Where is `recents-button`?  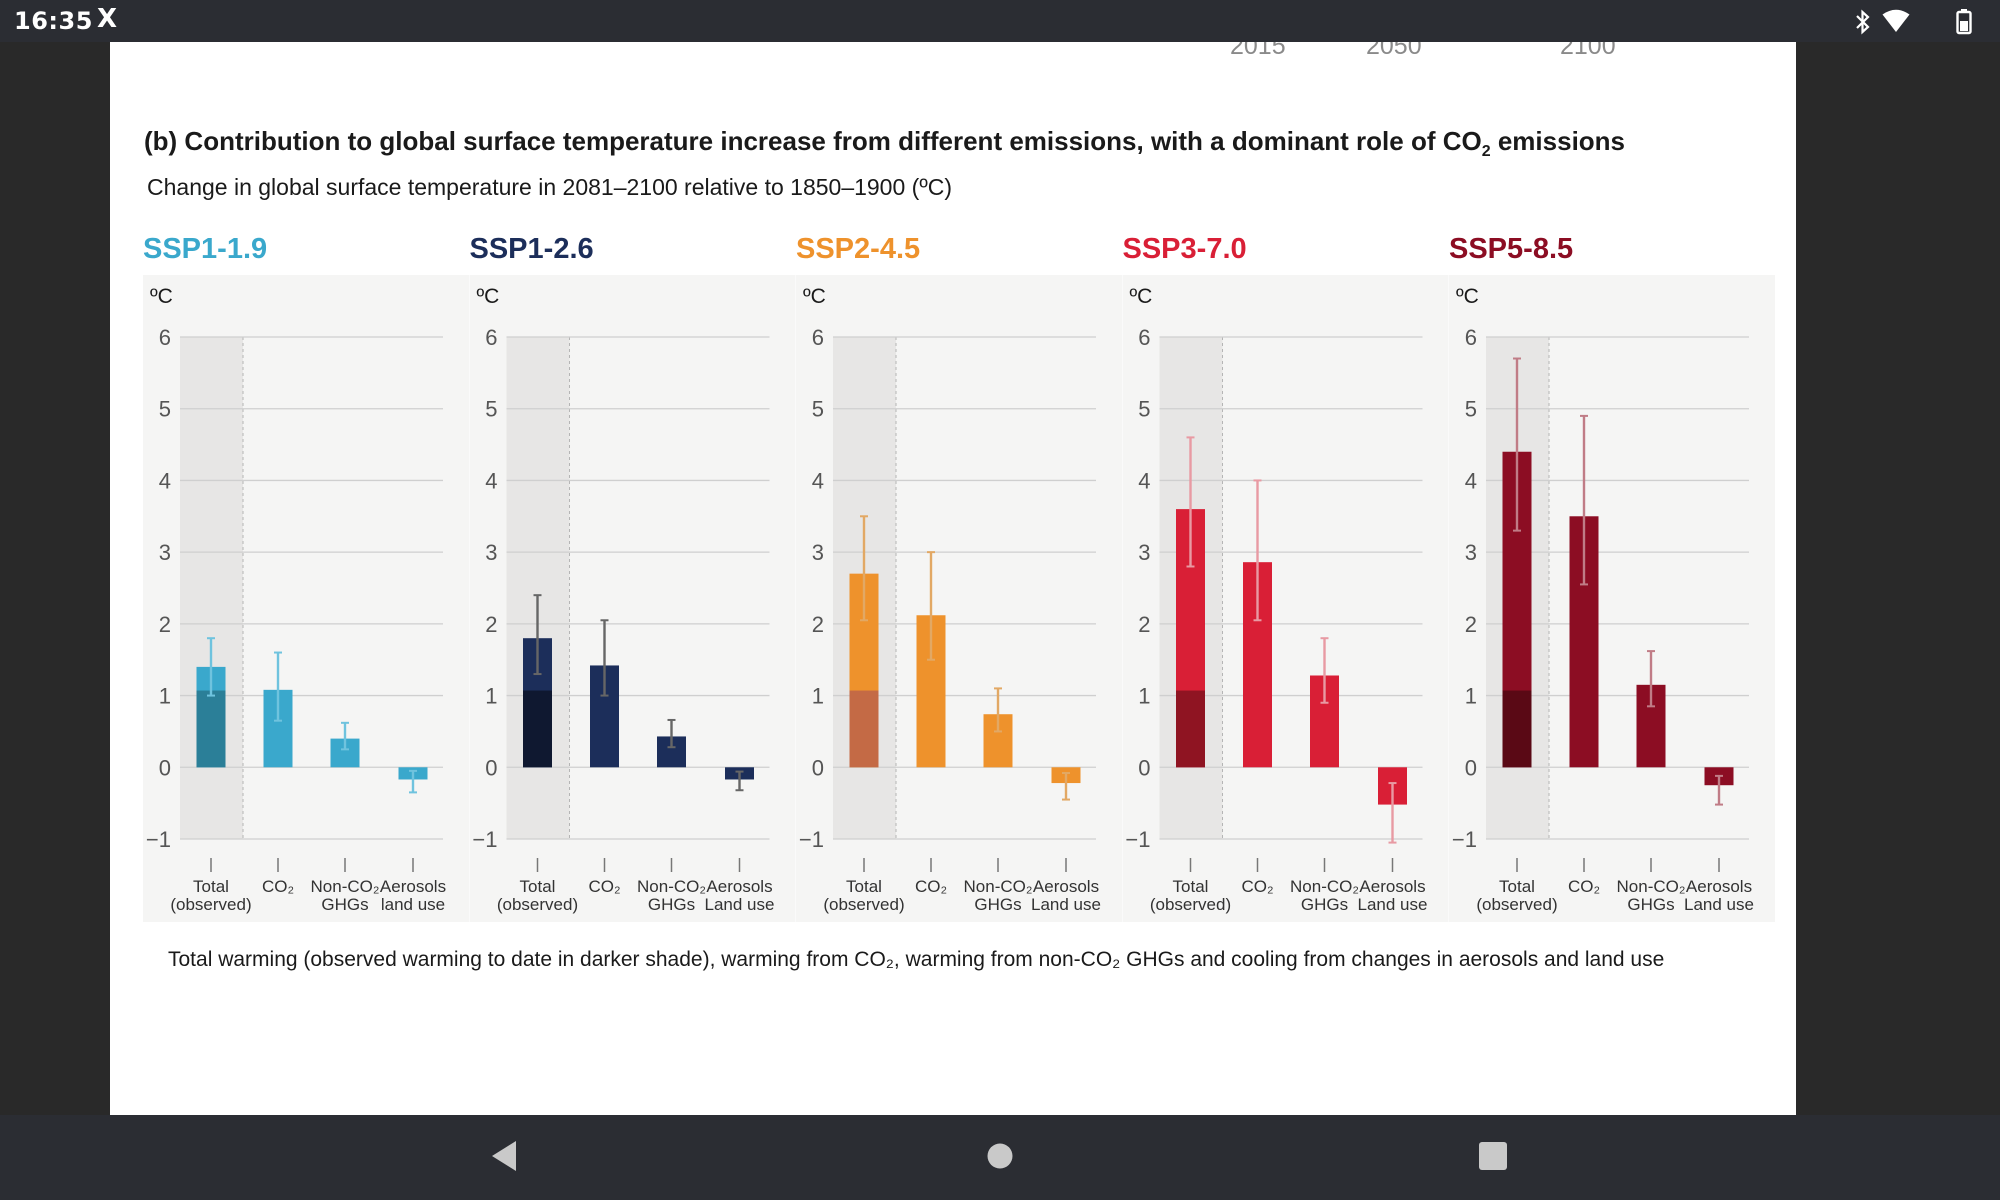 recents-button is located at coordinates (1493, 1156).